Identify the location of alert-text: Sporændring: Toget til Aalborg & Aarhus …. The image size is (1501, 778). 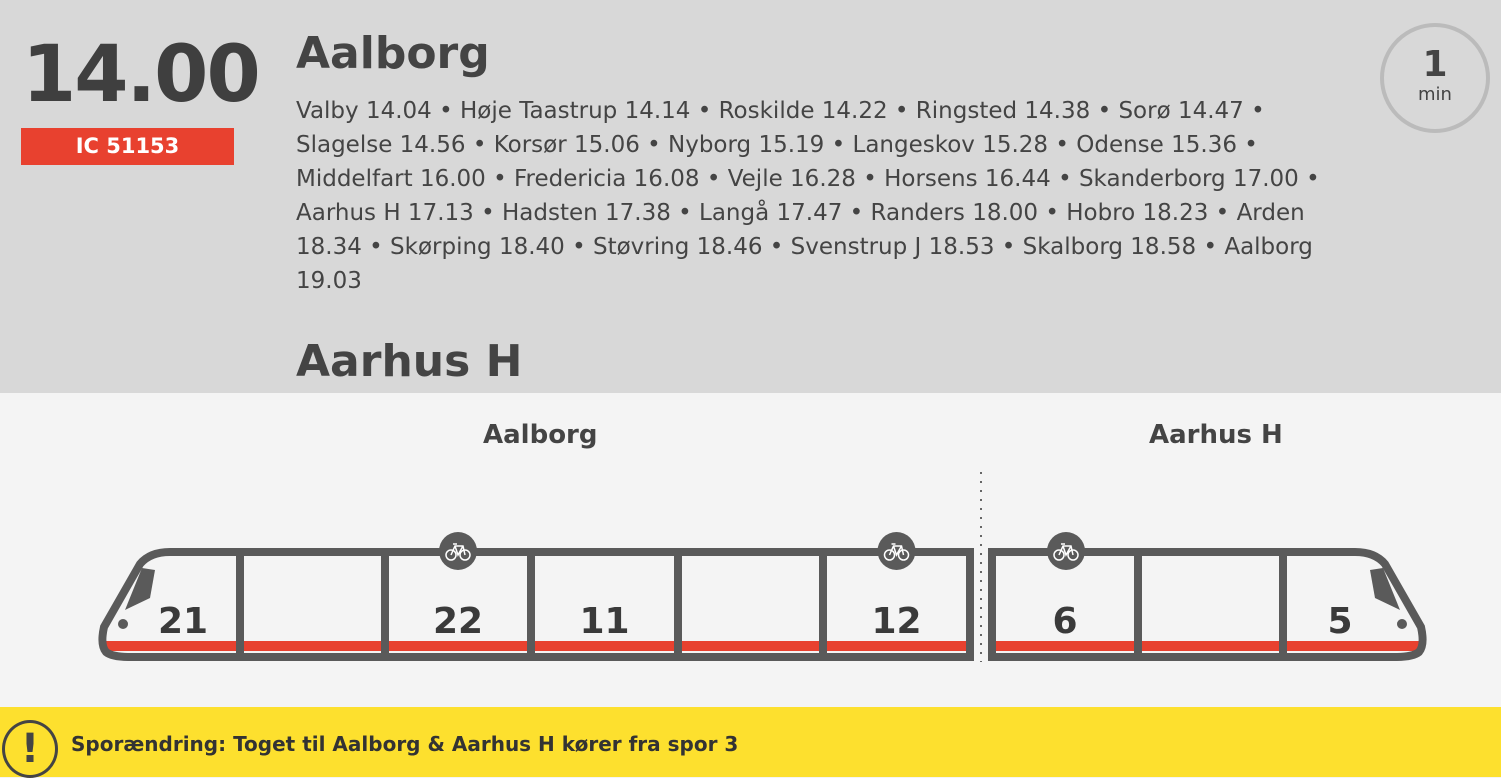
(405, 744).